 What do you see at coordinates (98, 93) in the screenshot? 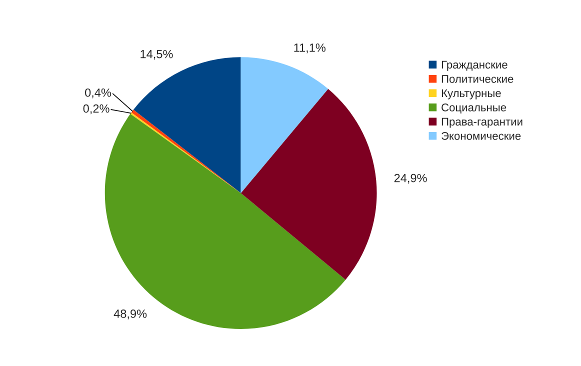
I see `data-label: 0,4%` at bounding box center [98, 93].